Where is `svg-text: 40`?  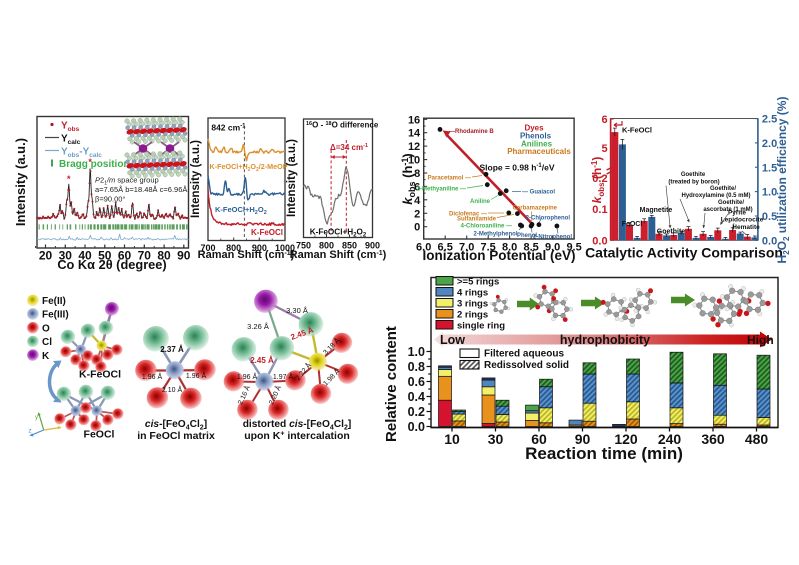 svg-text: 40 is located at coordinates (85, 256).